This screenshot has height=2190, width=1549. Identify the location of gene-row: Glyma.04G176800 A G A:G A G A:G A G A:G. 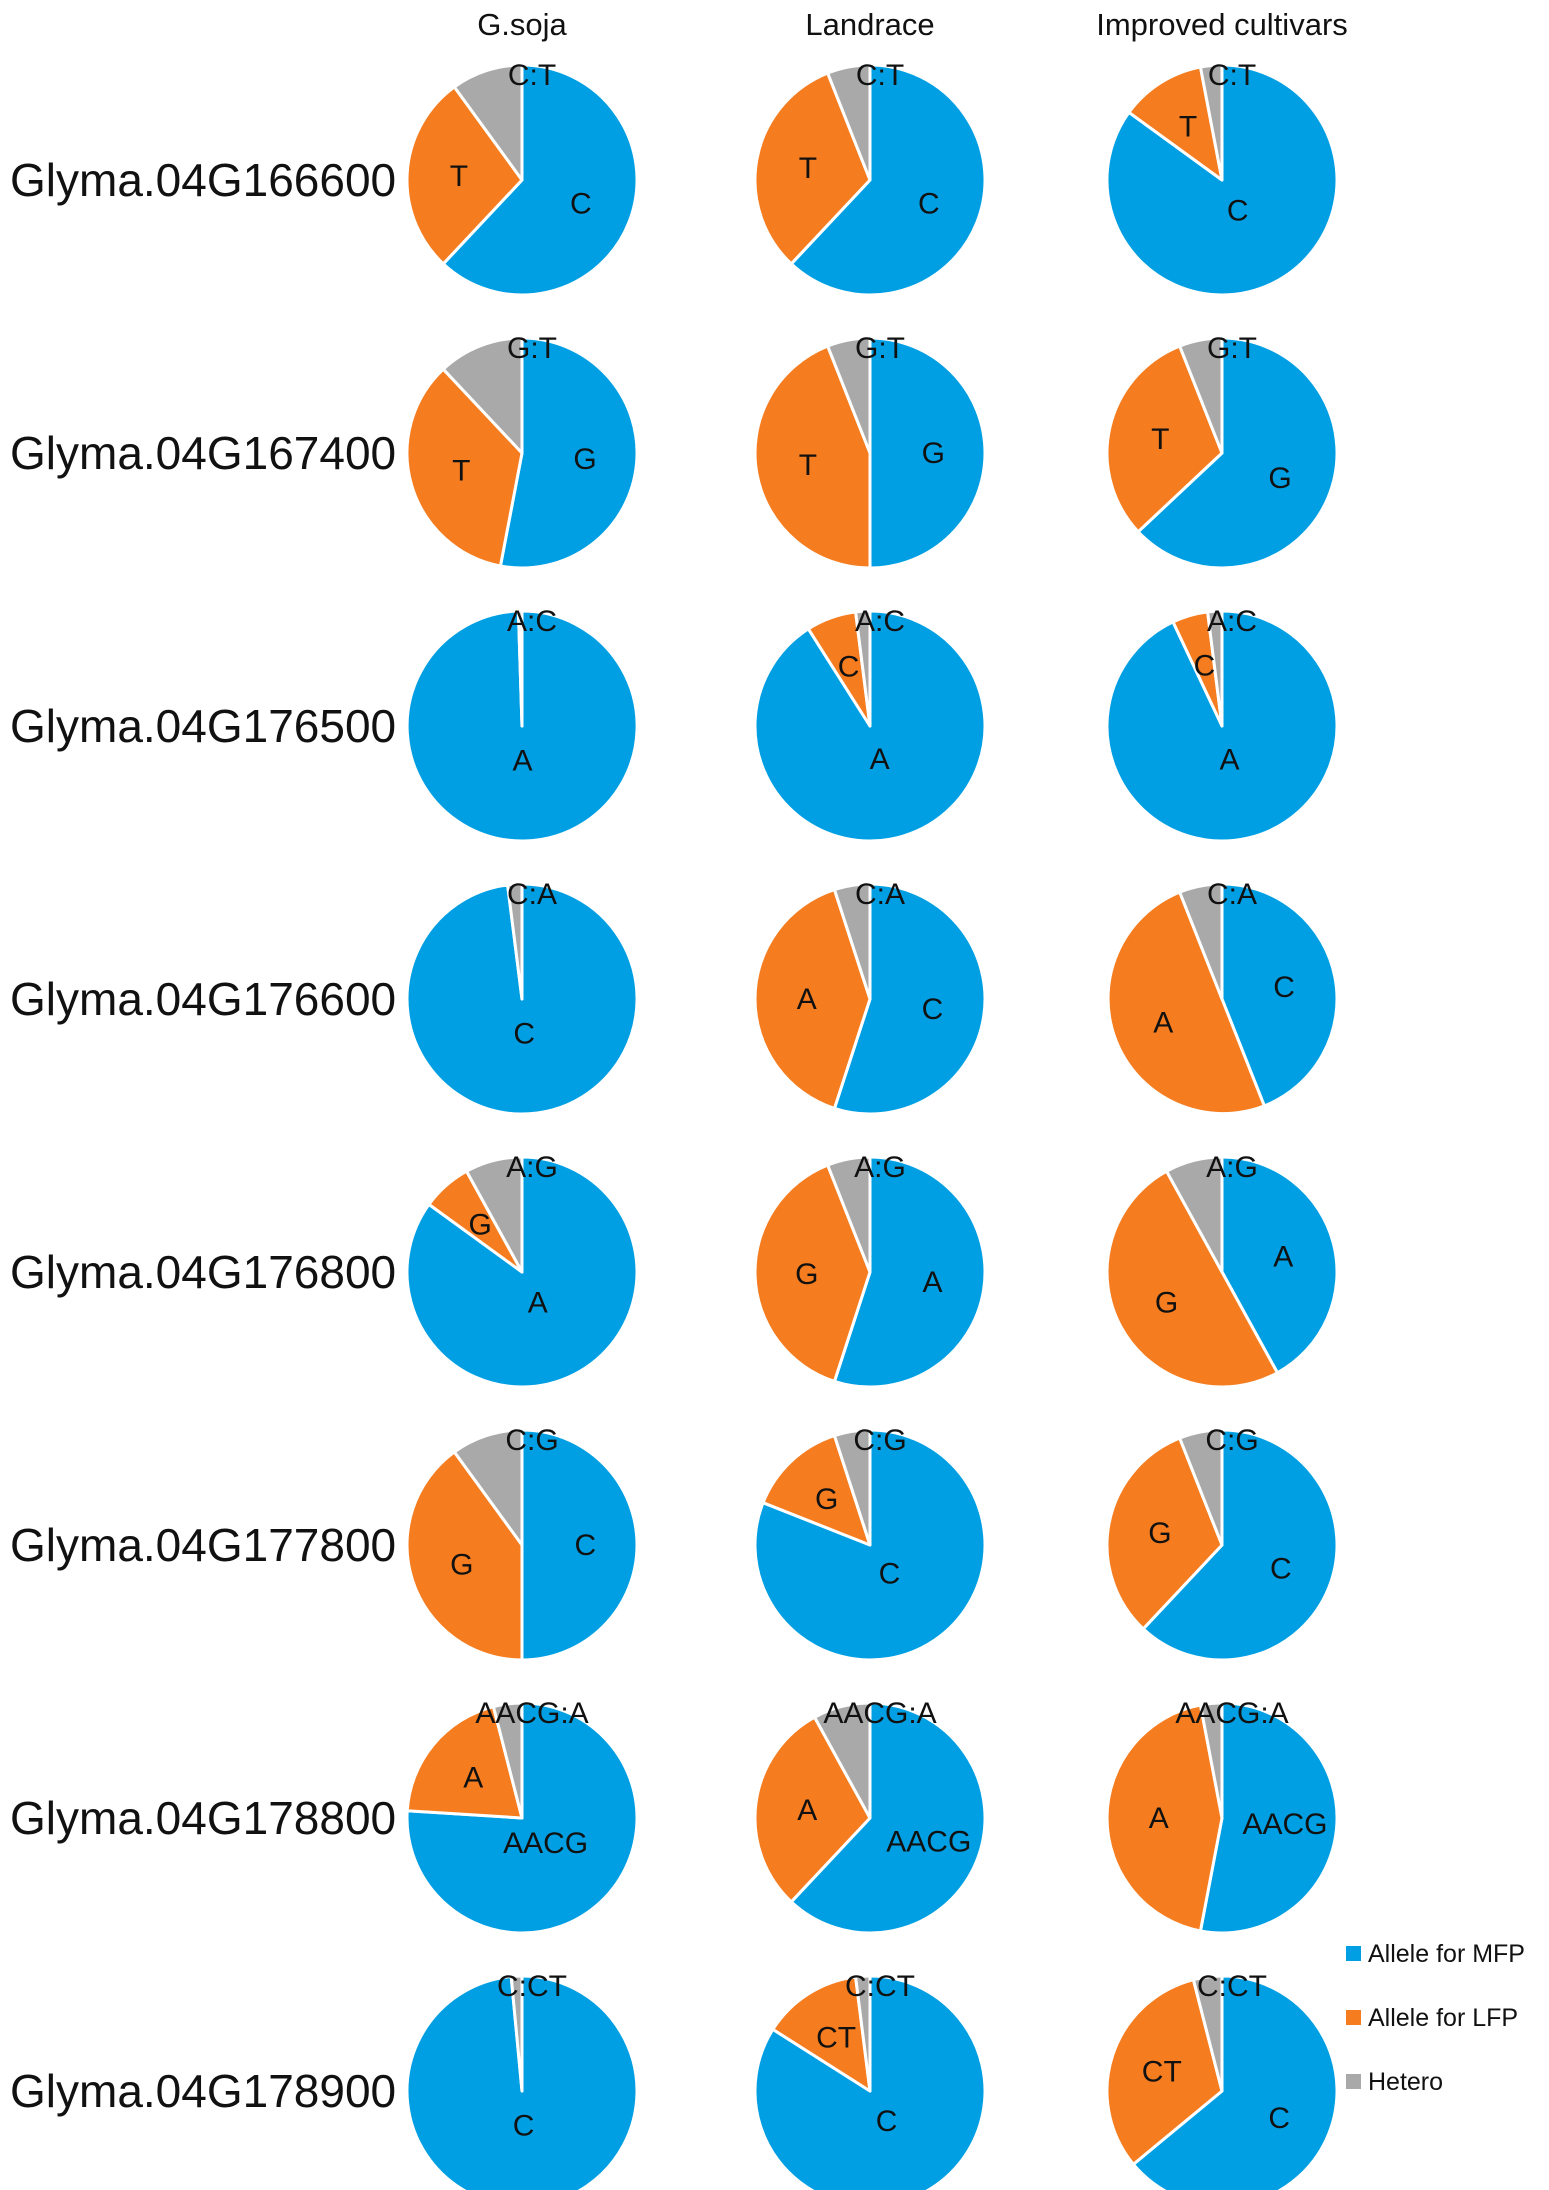
(674, 1270).